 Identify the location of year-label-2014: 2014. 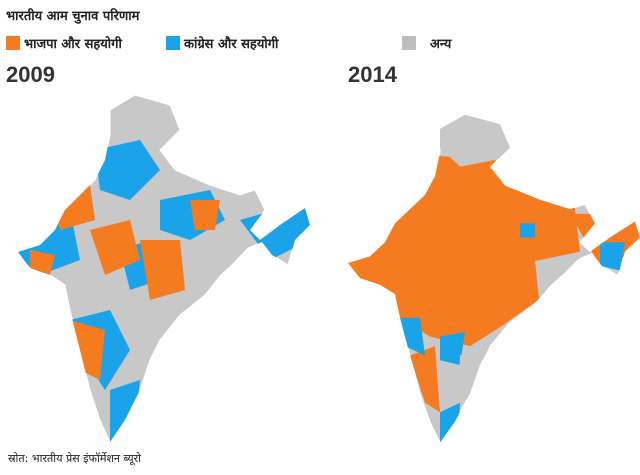
(372, 74).